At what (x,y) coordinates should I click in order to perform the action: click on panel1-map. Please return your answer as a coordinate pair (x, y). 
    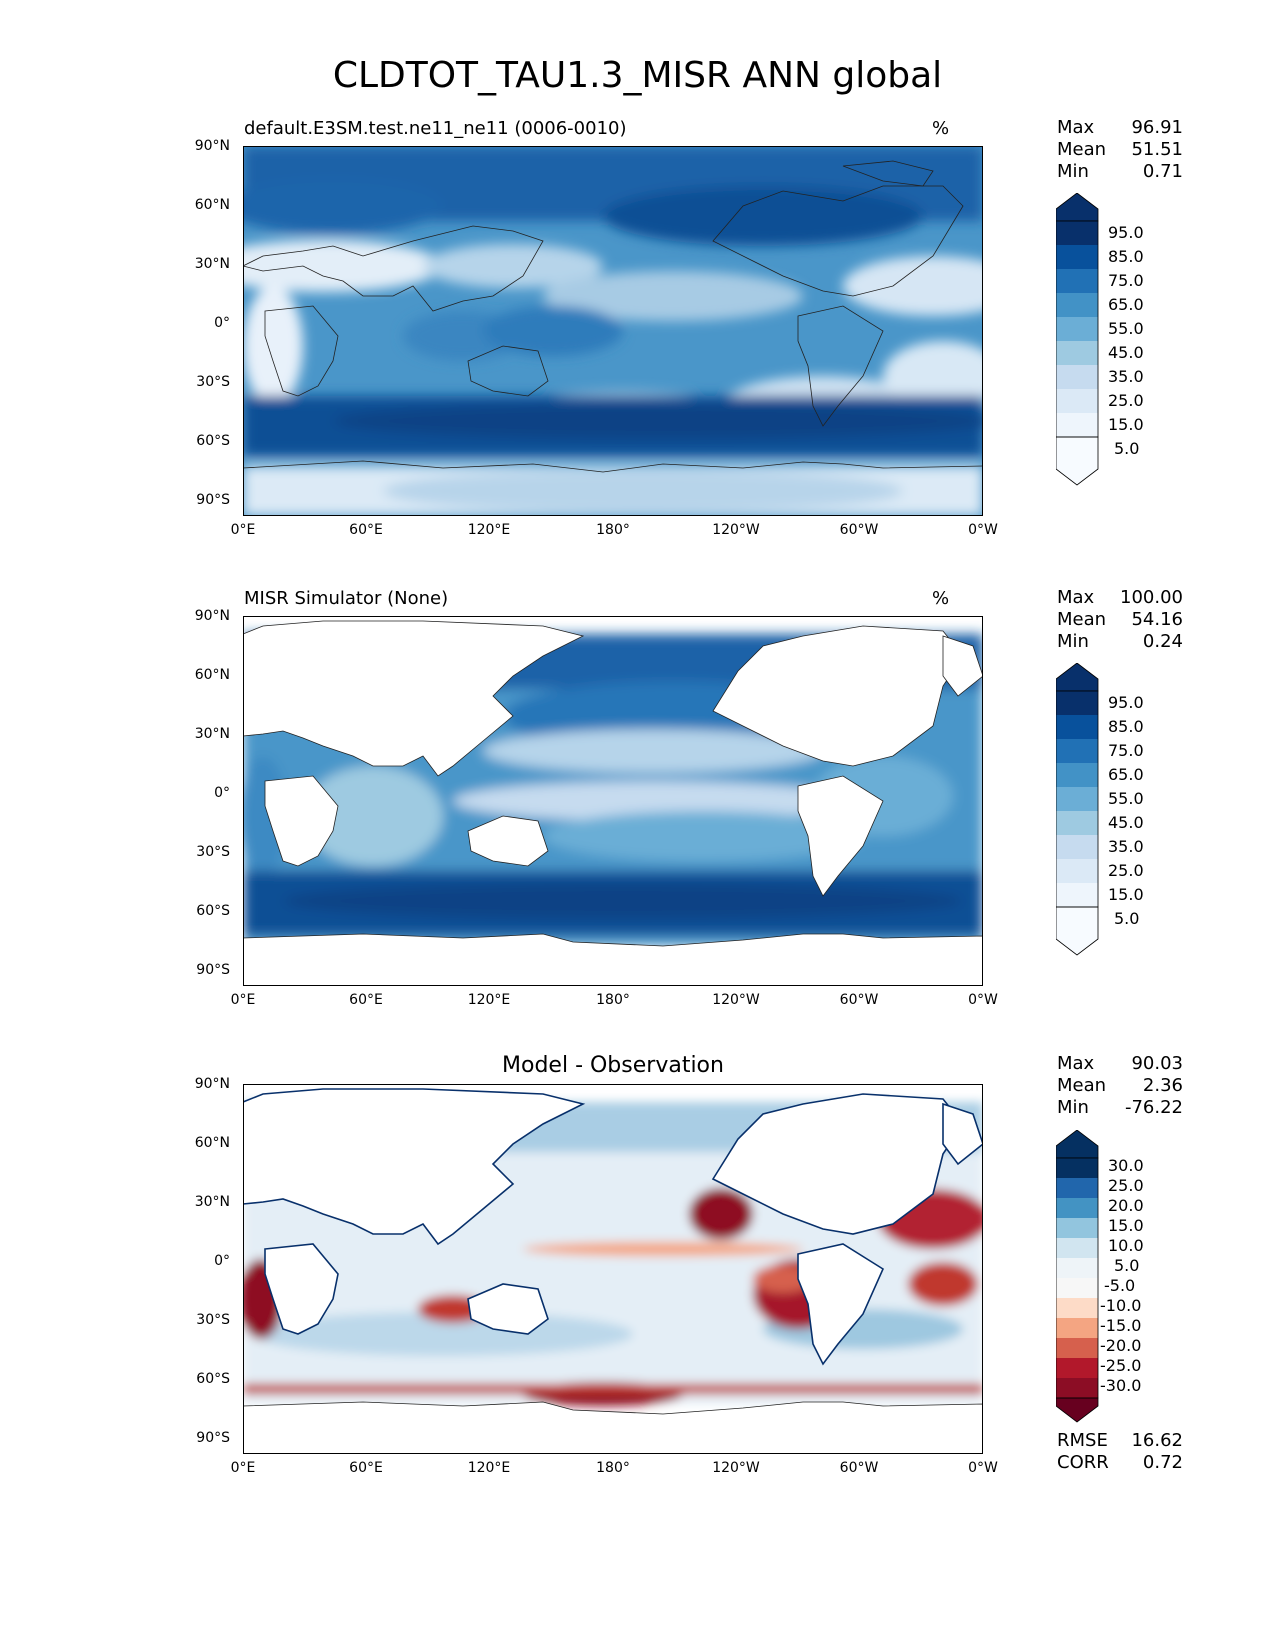
    Looking at the image, I should click on (613, 331).